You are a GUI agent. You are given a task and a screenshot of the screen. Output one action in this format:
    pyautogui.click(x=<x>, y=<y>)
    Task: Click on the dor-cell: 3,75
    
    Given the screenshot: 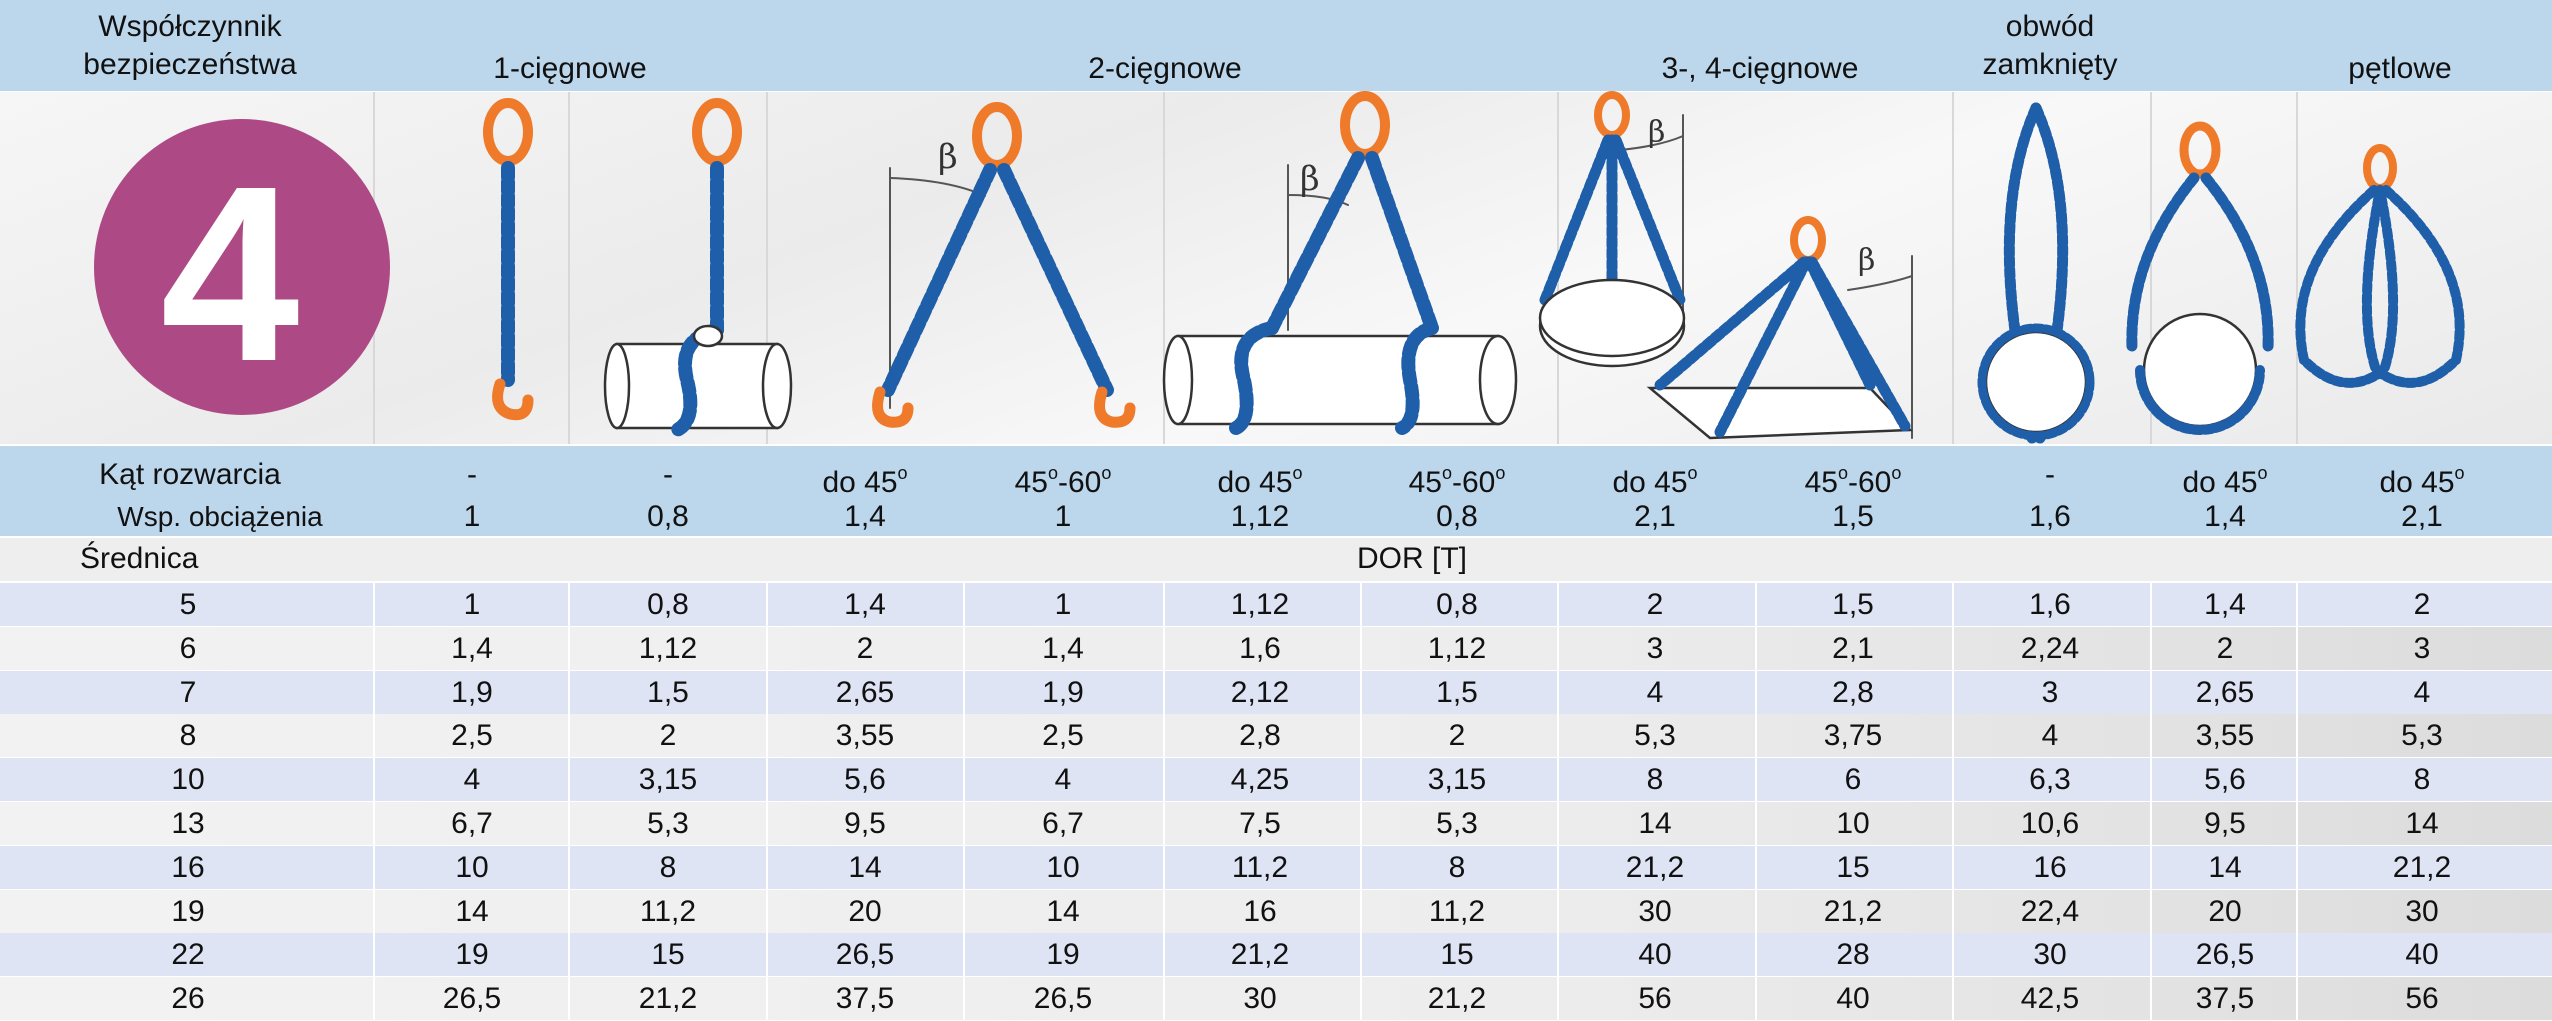 What is the action you would take?
    pyautogui.click(x=1853, y=736)
    